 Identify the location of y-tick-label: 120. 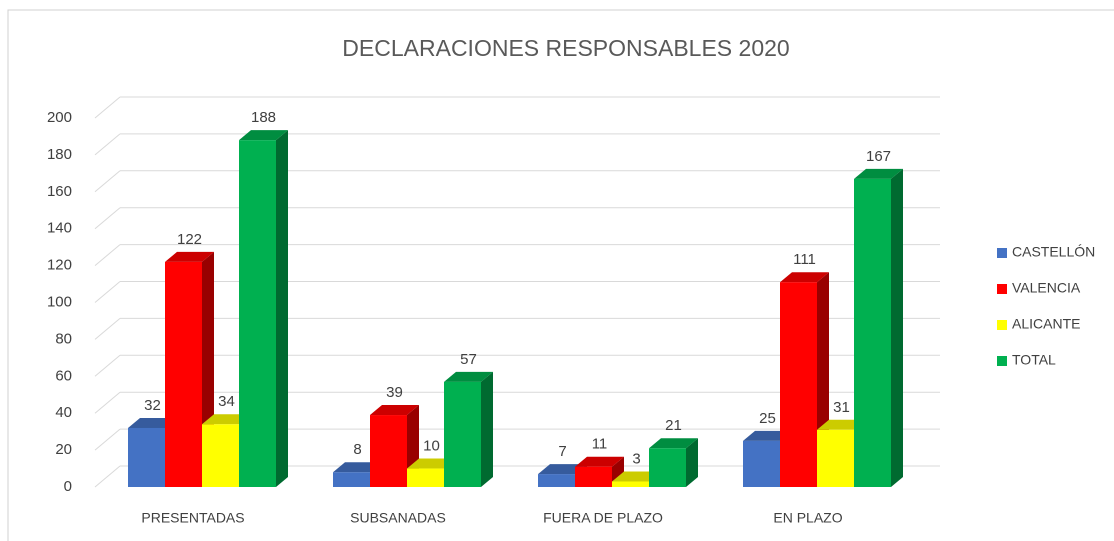
(59, 265).